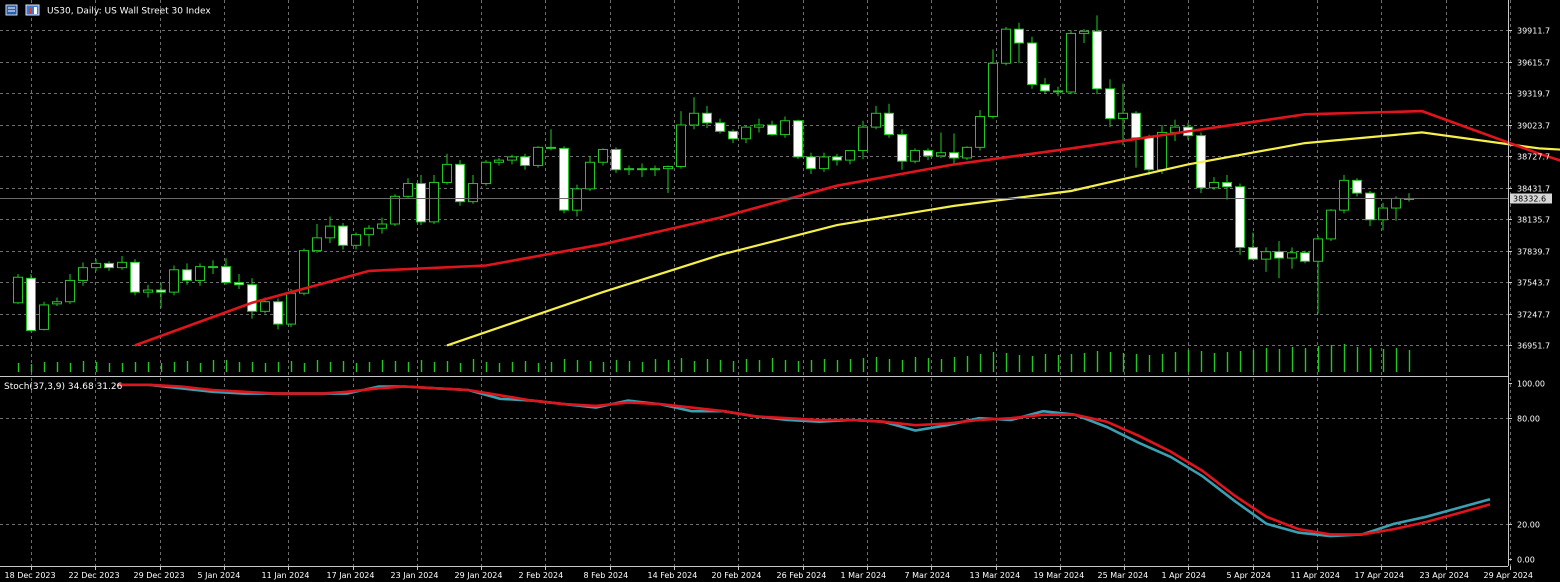 This screenshot has width=1560, height=582. What do you see at coordinates (11, 10) in the screenshot?
I see `chart-window-icon` at bounding box center [11, 10].